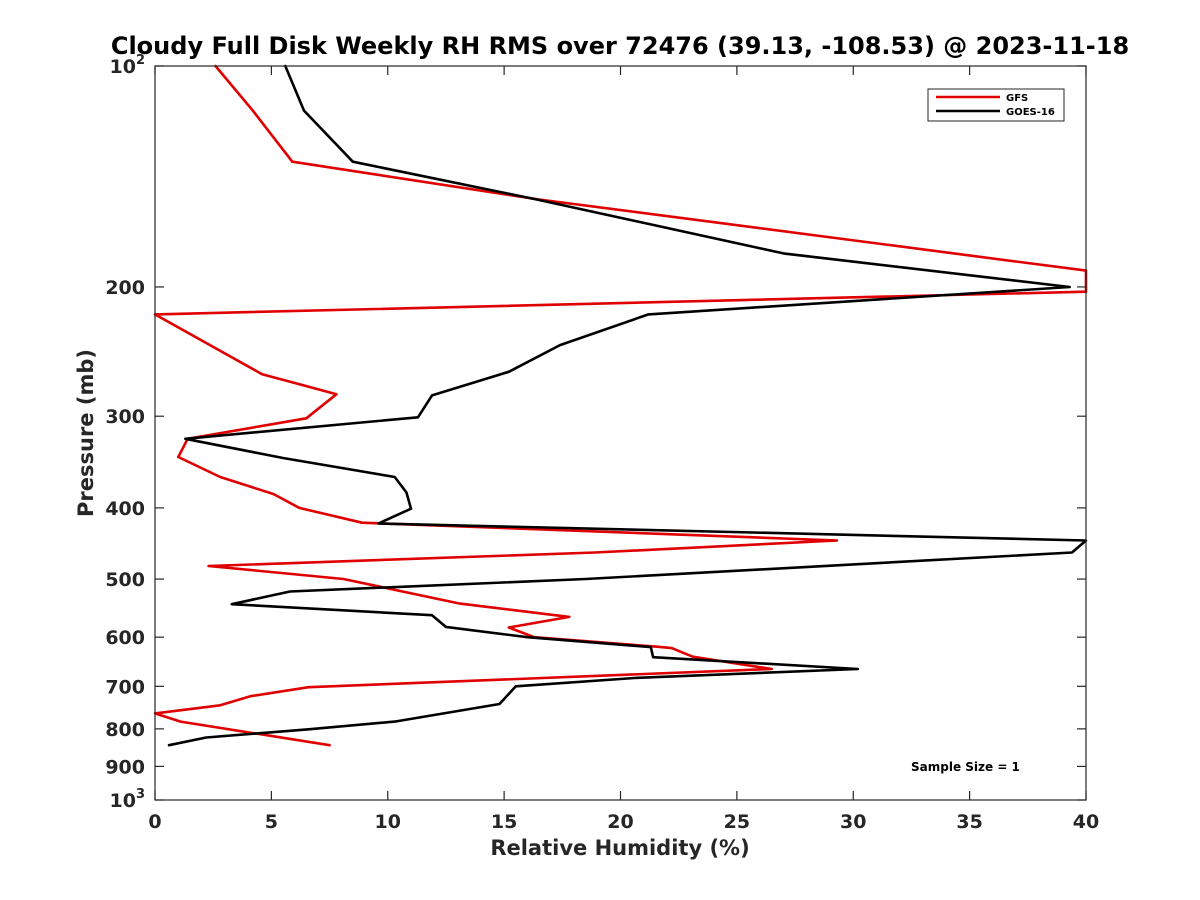 Image resolution: width=1200 pixels, height=900 pixels. What do you see at coordinates (140, 794) in the screenshot?
I see `y-tick-label-exponent: 3` at bounding box center [140, 794].